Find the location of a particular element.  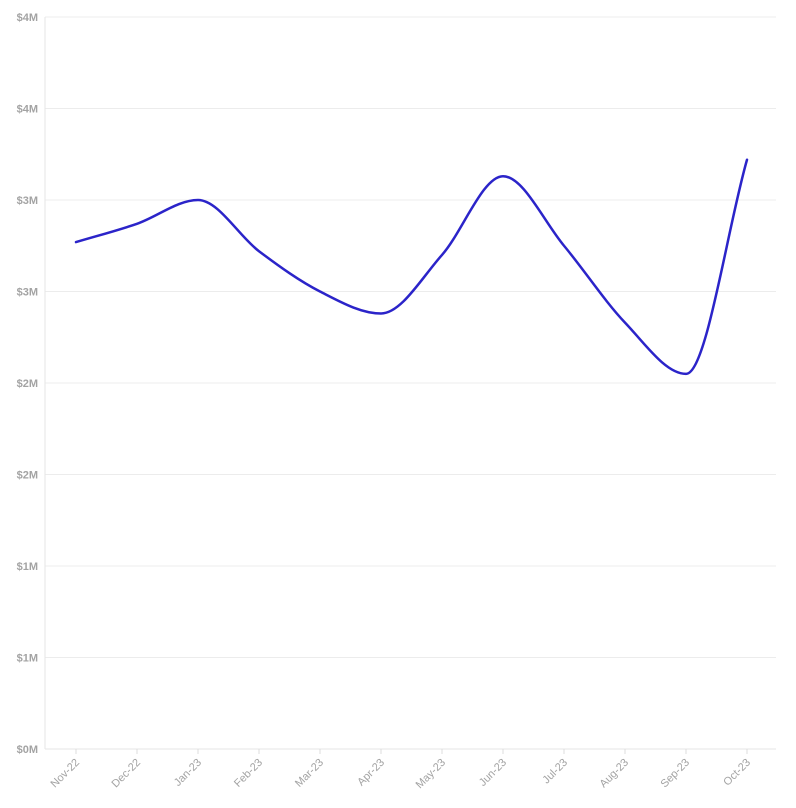

x-tick-label: Feb-23 is located at coordinates (248, 773).